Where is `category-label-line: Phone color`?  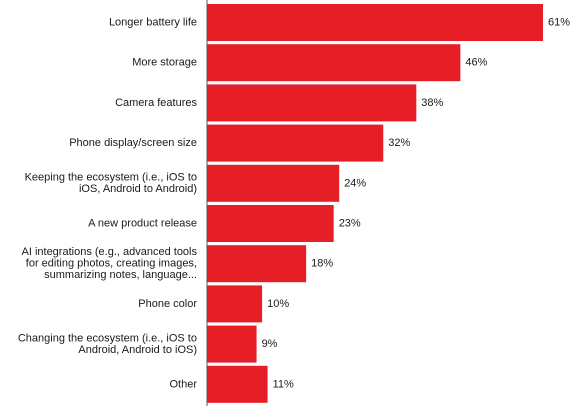
category-label-line: Phone color is located at coordinates (167, 304).